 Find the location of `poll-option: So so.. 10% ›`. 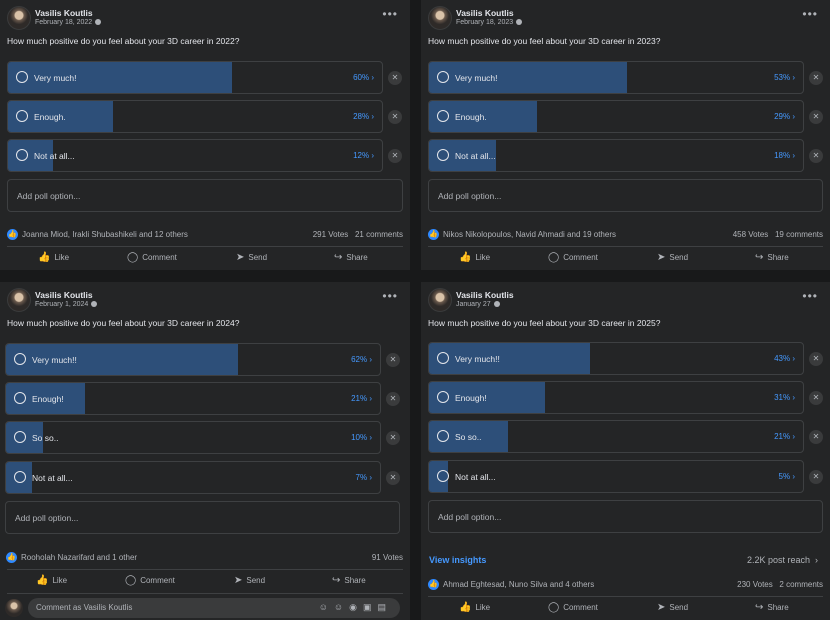

poll-option: So so.. 10% › is located at coordinates (193, 437).